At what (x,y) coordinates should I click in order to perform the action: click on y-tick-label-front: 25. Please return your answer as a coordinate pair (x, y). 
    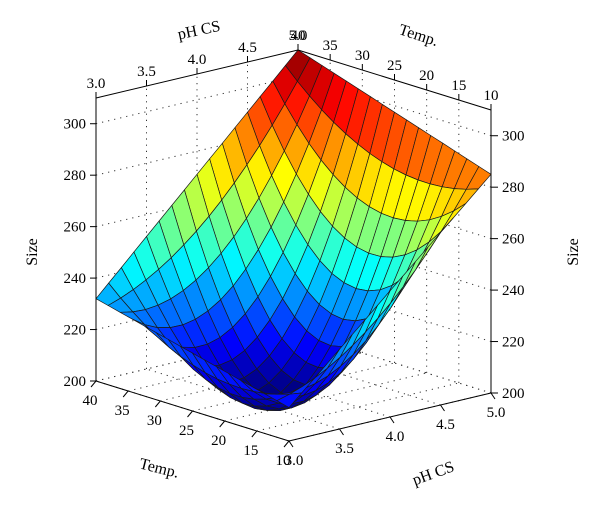
    Looking at the image, I should click on (186, 431).